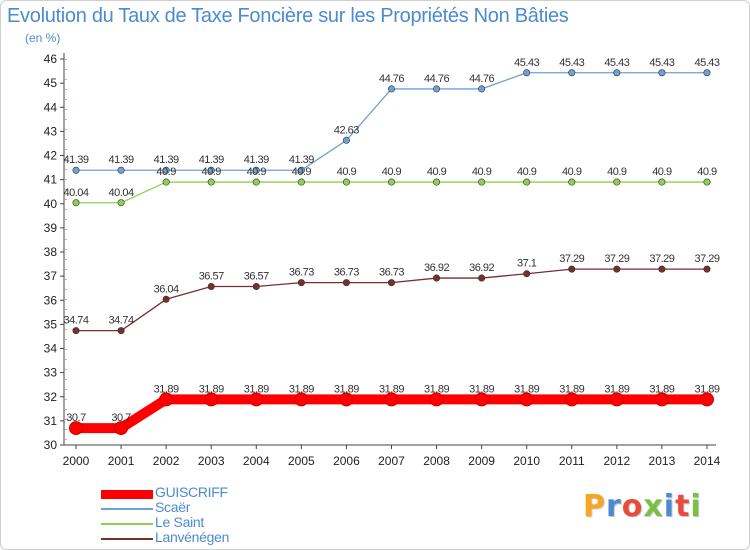  Describe the element at coordinates (391, 461) in the screenshot. I see `x-tick-label: 2007` at that location.